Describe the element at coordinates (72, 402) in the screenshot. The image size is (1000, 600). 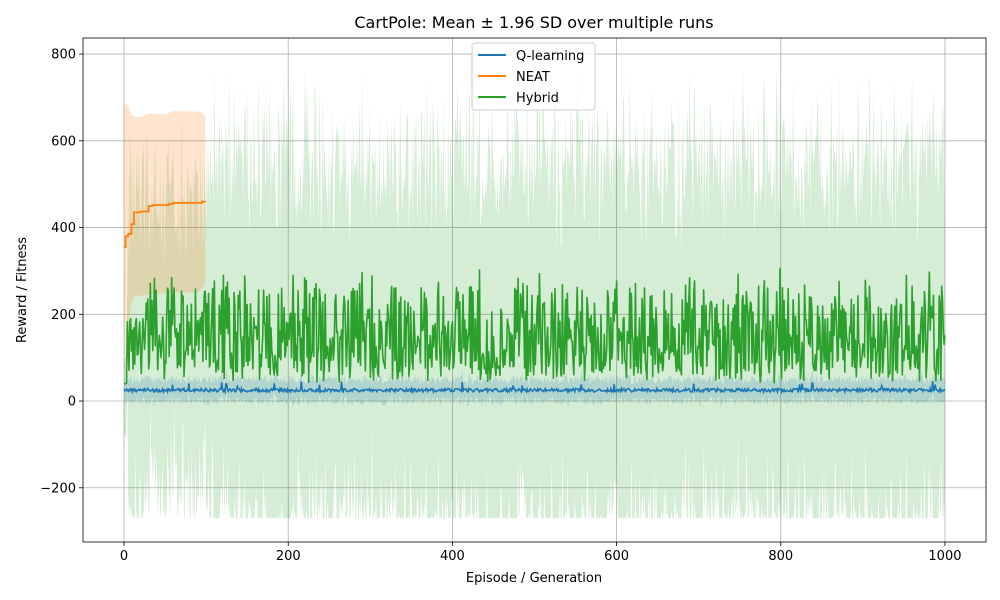
I see `y-tick-label: 0` at that location.